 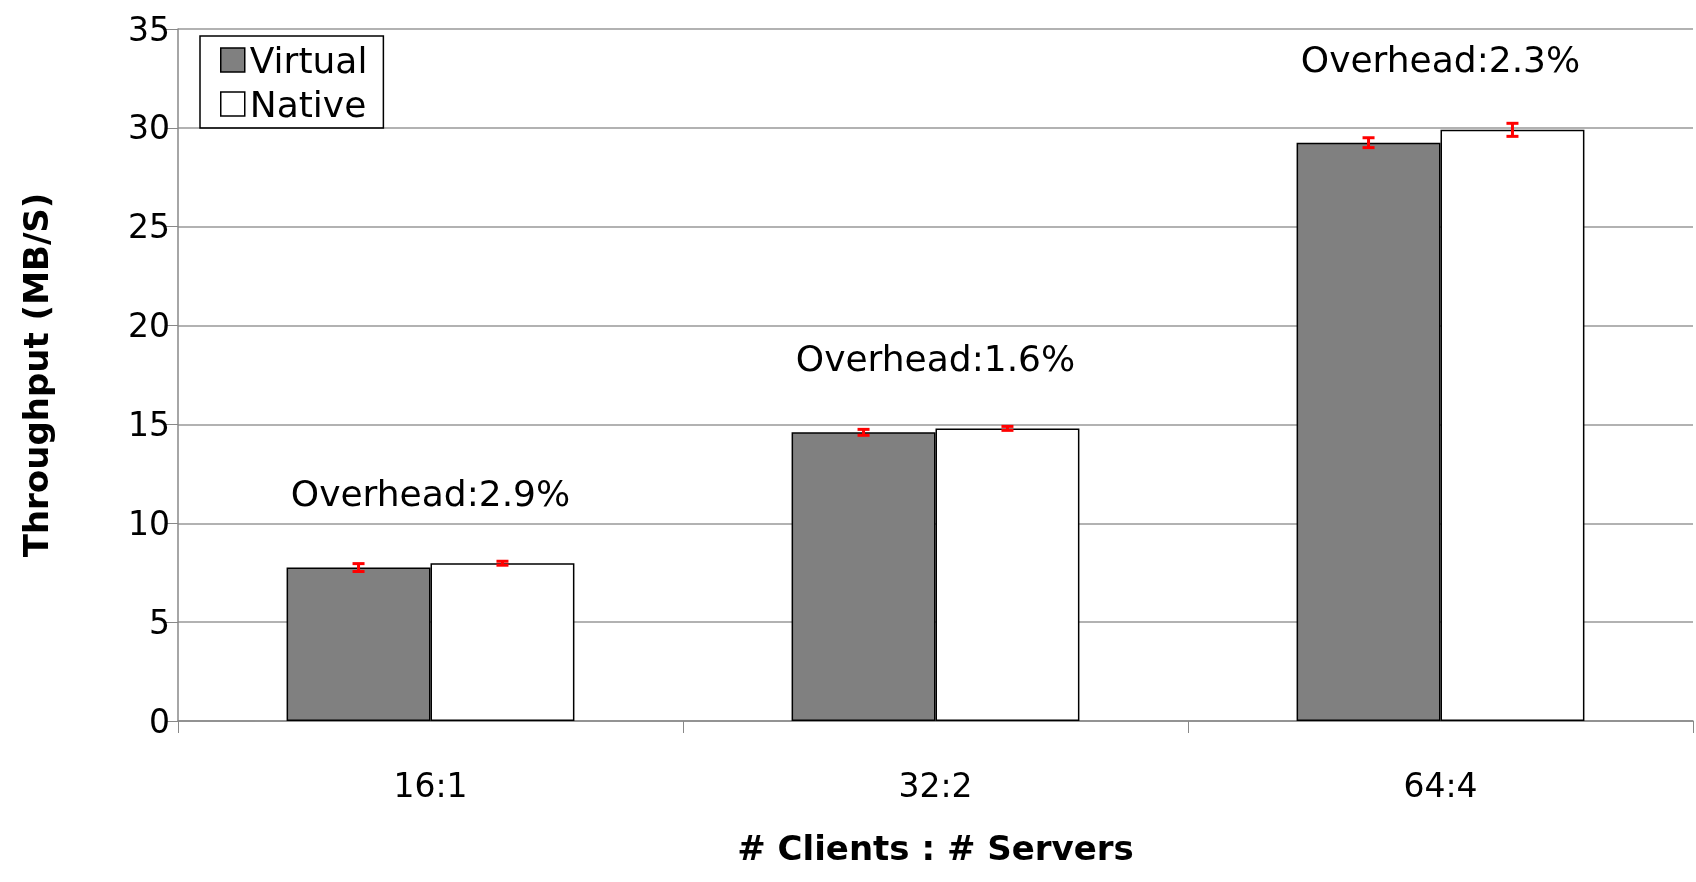 I want to click on y-tick-label: 25, so click(x=149, y=227).